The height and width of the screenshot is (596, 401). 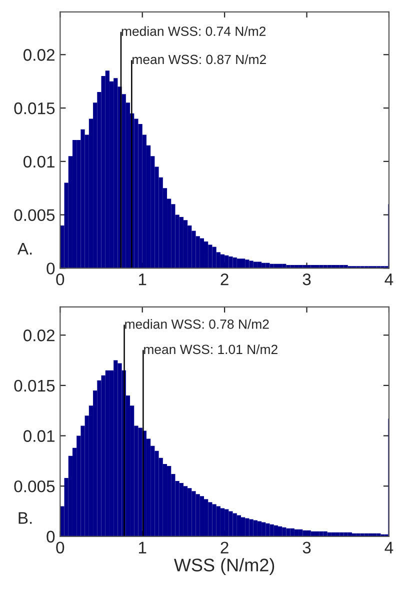 I want to click on text: A., so click(x=24, y=248).